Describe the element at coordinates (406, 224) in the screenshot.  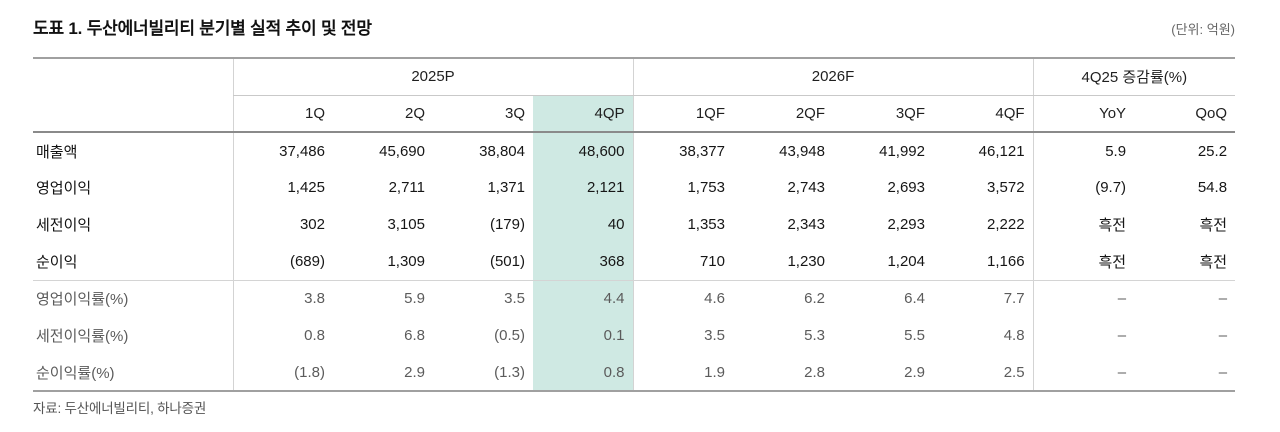
I see `cell: 3,105` at that location.